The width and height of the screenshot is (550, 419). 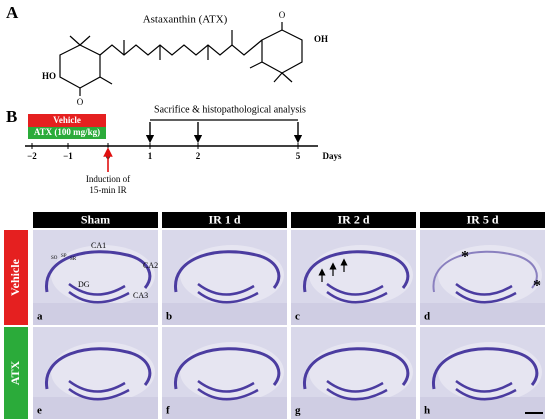 I want to click on sacrifice-label: Sacrifice & histopathological analysis, so click(x=230, y=109).